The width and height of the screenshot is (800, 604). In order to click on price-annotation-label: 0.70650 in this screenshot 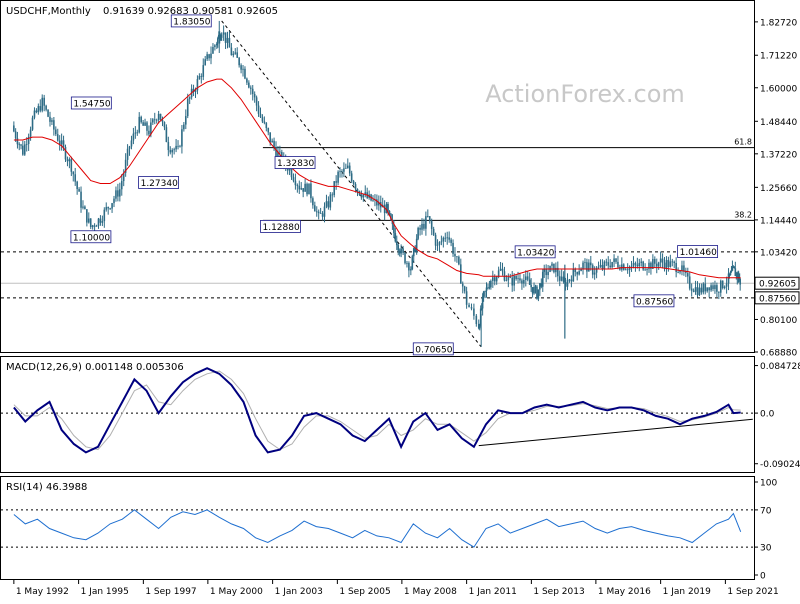, I will do `click(433, 350)`.